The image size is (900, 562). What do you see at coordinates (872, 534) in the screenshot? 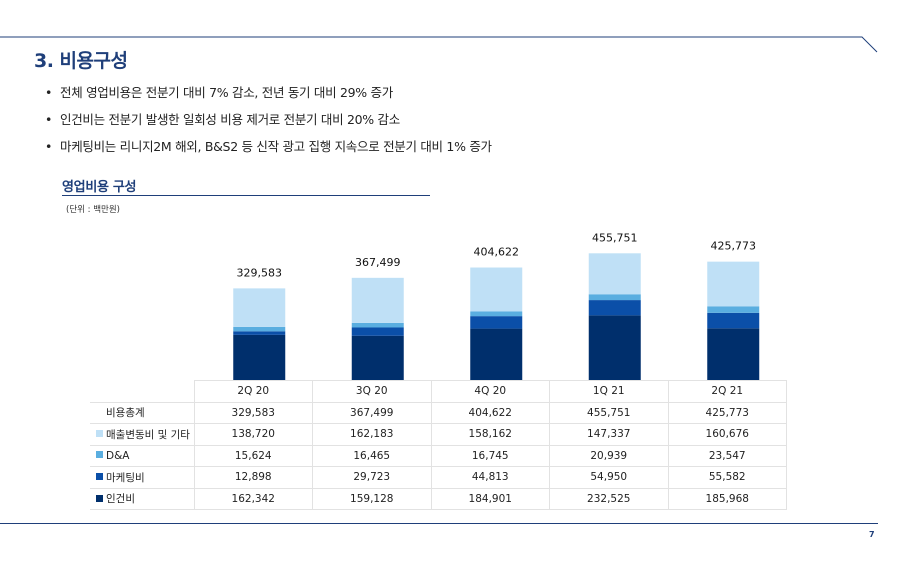
I see `page-number: 7` at bounding box center [872, 534].